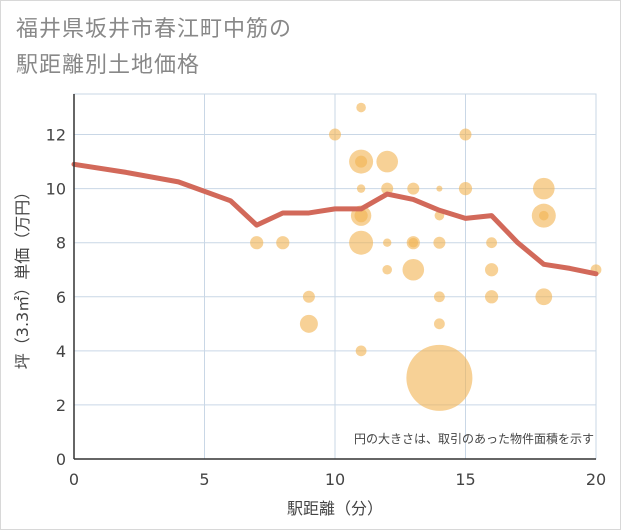 This screenshot has height=530, width=621. I want to click on x-axis-label: 駅距離（分）, so click(335, 508).